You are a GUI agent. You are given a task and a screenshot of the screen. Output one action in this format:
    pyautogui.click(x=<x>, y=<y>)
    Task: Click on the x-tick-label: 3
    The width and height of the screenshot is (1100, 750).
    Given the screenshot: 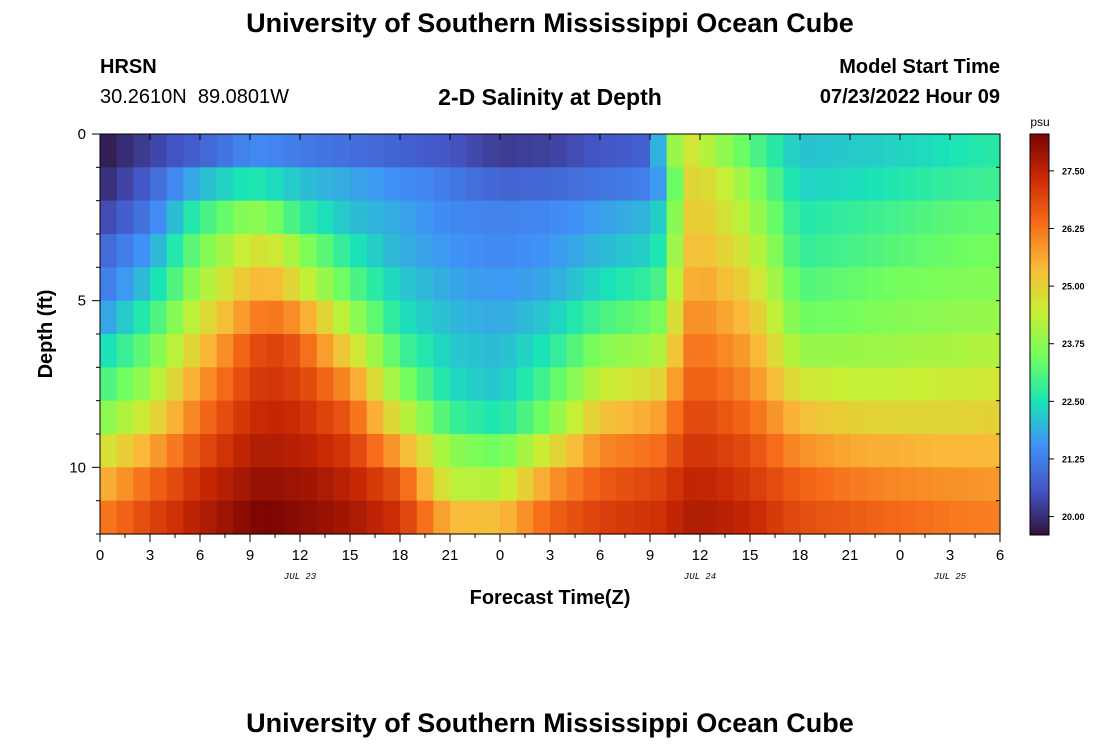 What is the action you would take?
    pyautogui.click(x=550, y=555)
    